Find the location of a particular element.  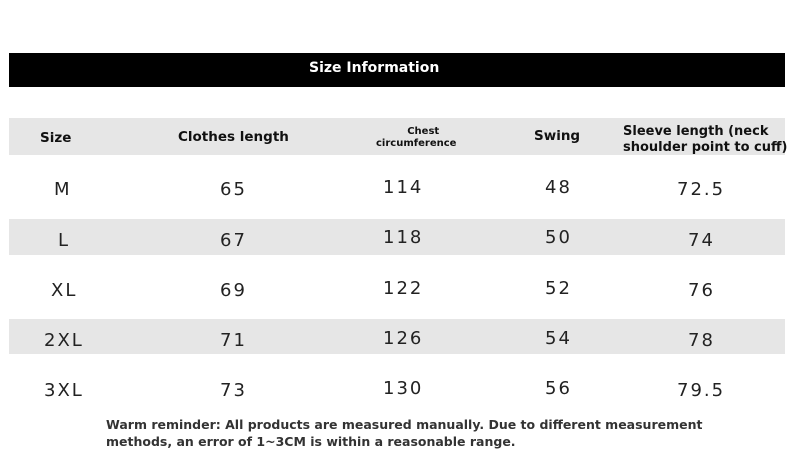

header-clothes-length: Clothes length is located at coordinates (233, 137).